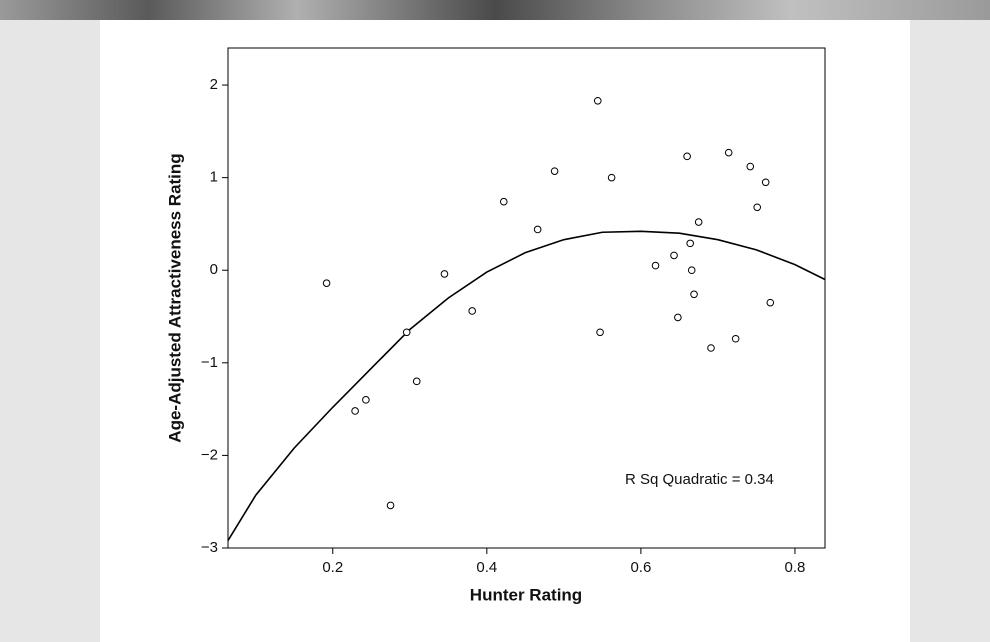  What do you see at coordinates (332, 567) in the screenshot?
I see `x-tick-label: 0.2` at bounding box center [332, 567].